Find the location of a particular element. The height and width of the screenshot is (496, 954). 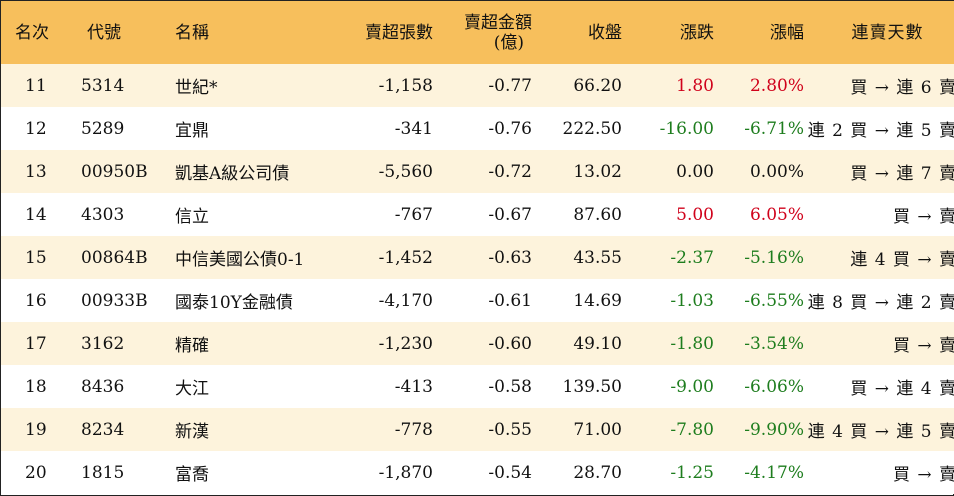

cell-code: 8234 is located at coordinates (103, 429).